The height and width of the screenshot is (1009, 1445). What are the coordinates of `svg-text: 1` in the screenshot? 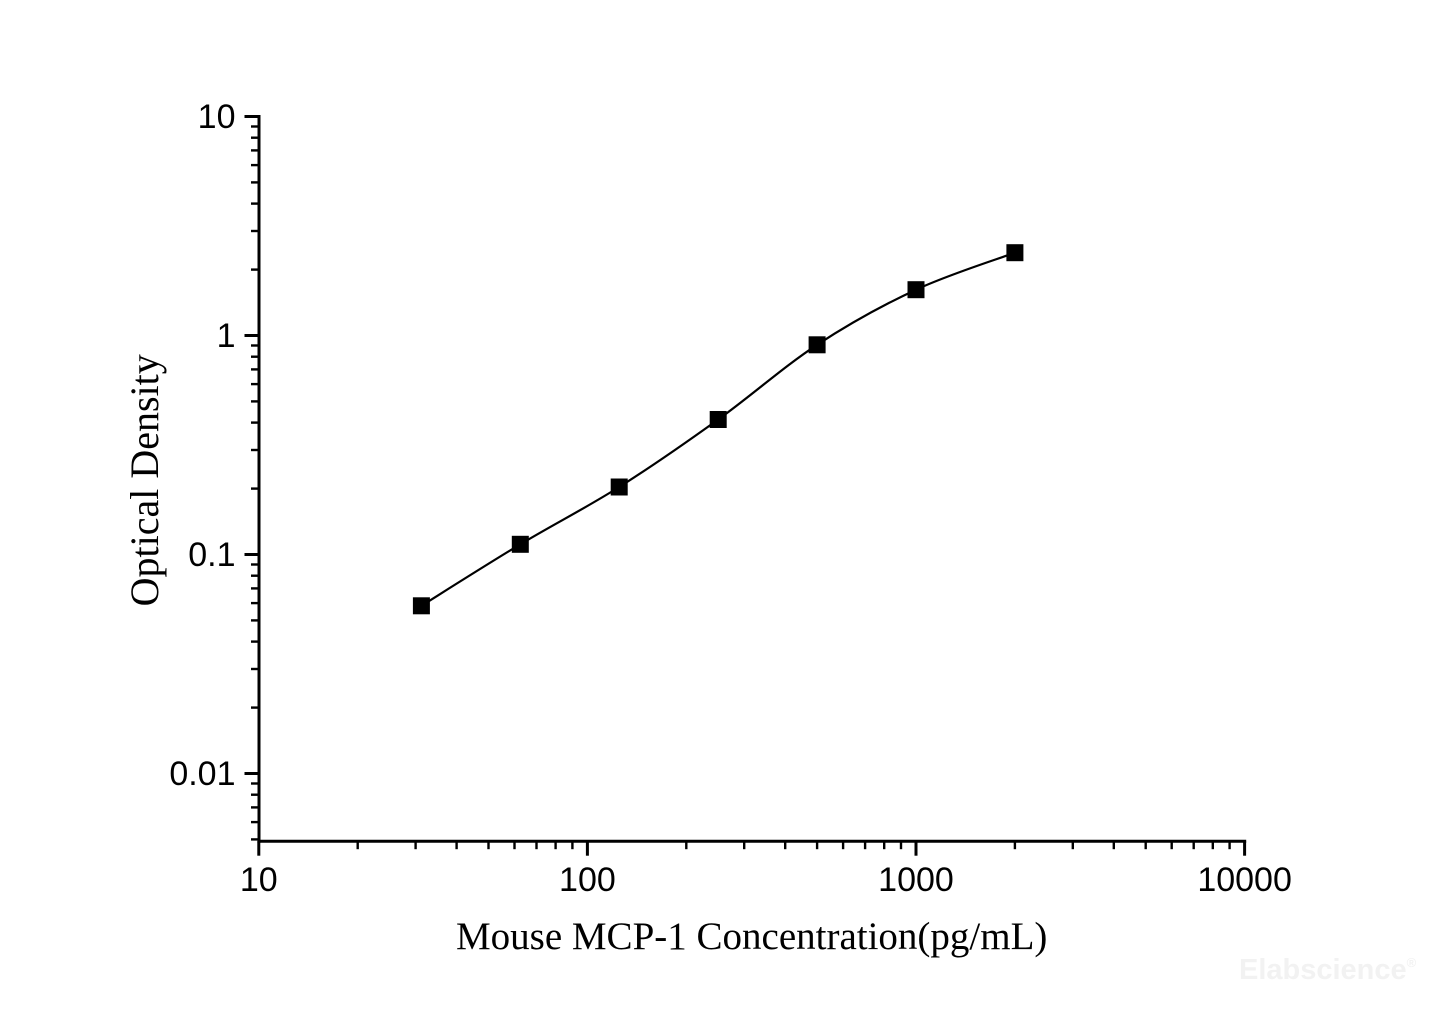 It's located at (226, 336).